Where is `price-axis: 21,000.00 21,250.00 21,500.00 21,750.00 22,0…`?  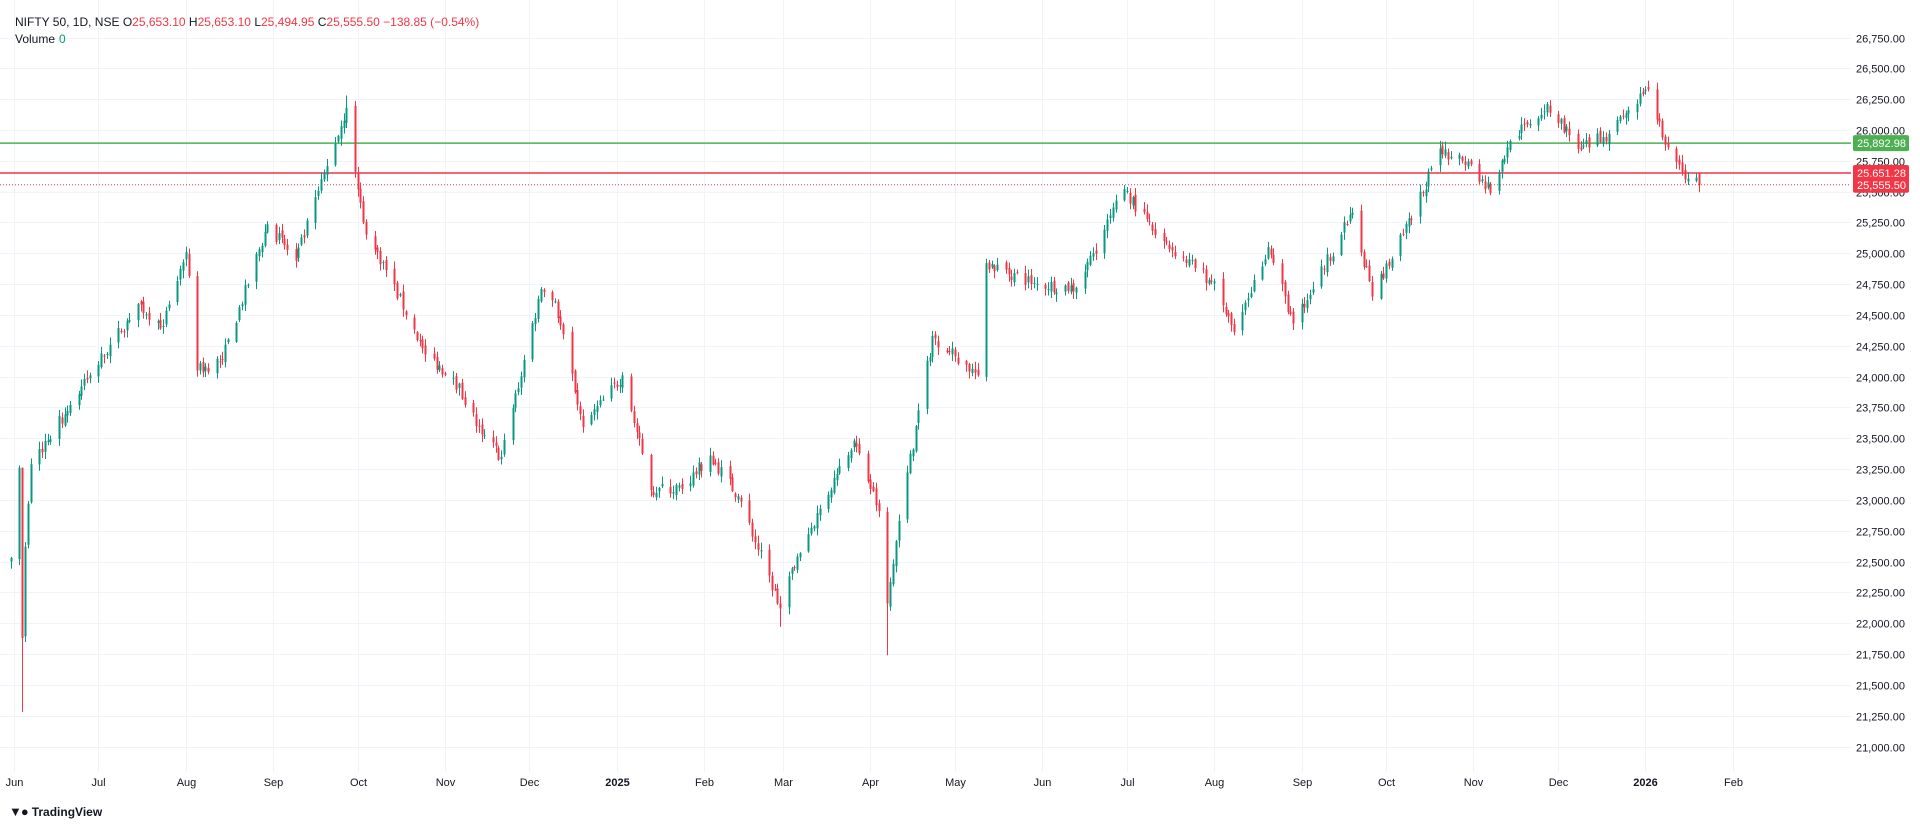 price-axis: 21,000.00 21,250.00 21,500.00 21,750.00 22,0… is located at coordinates (1880, 394).